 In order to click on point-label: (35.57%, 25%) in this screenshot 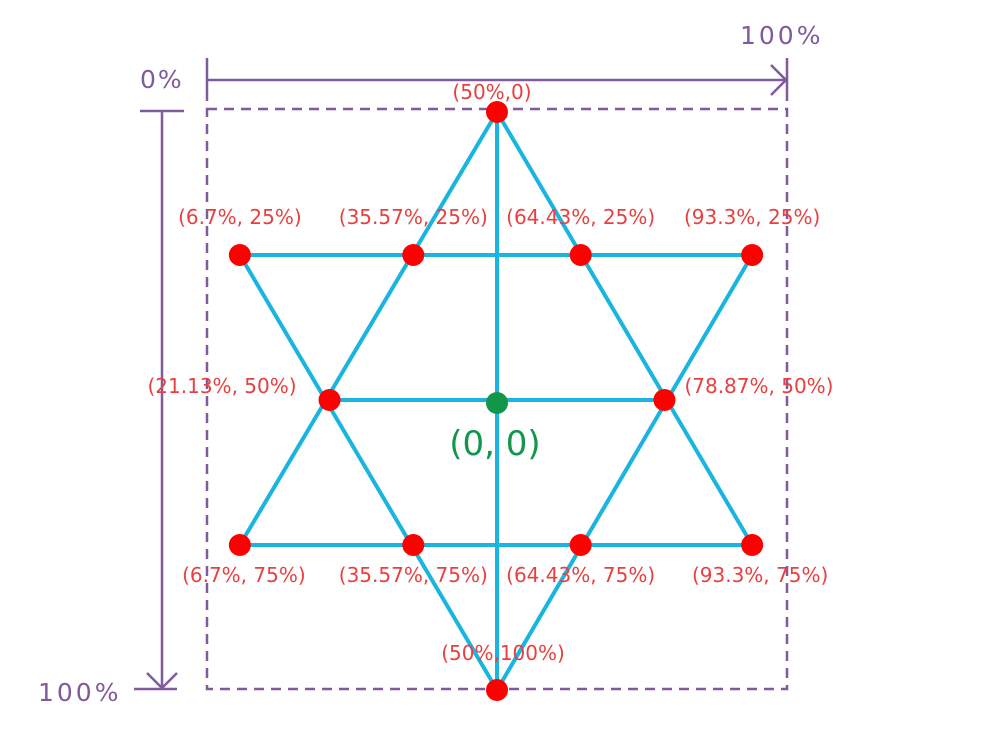, I will do `click(413, 217)`.